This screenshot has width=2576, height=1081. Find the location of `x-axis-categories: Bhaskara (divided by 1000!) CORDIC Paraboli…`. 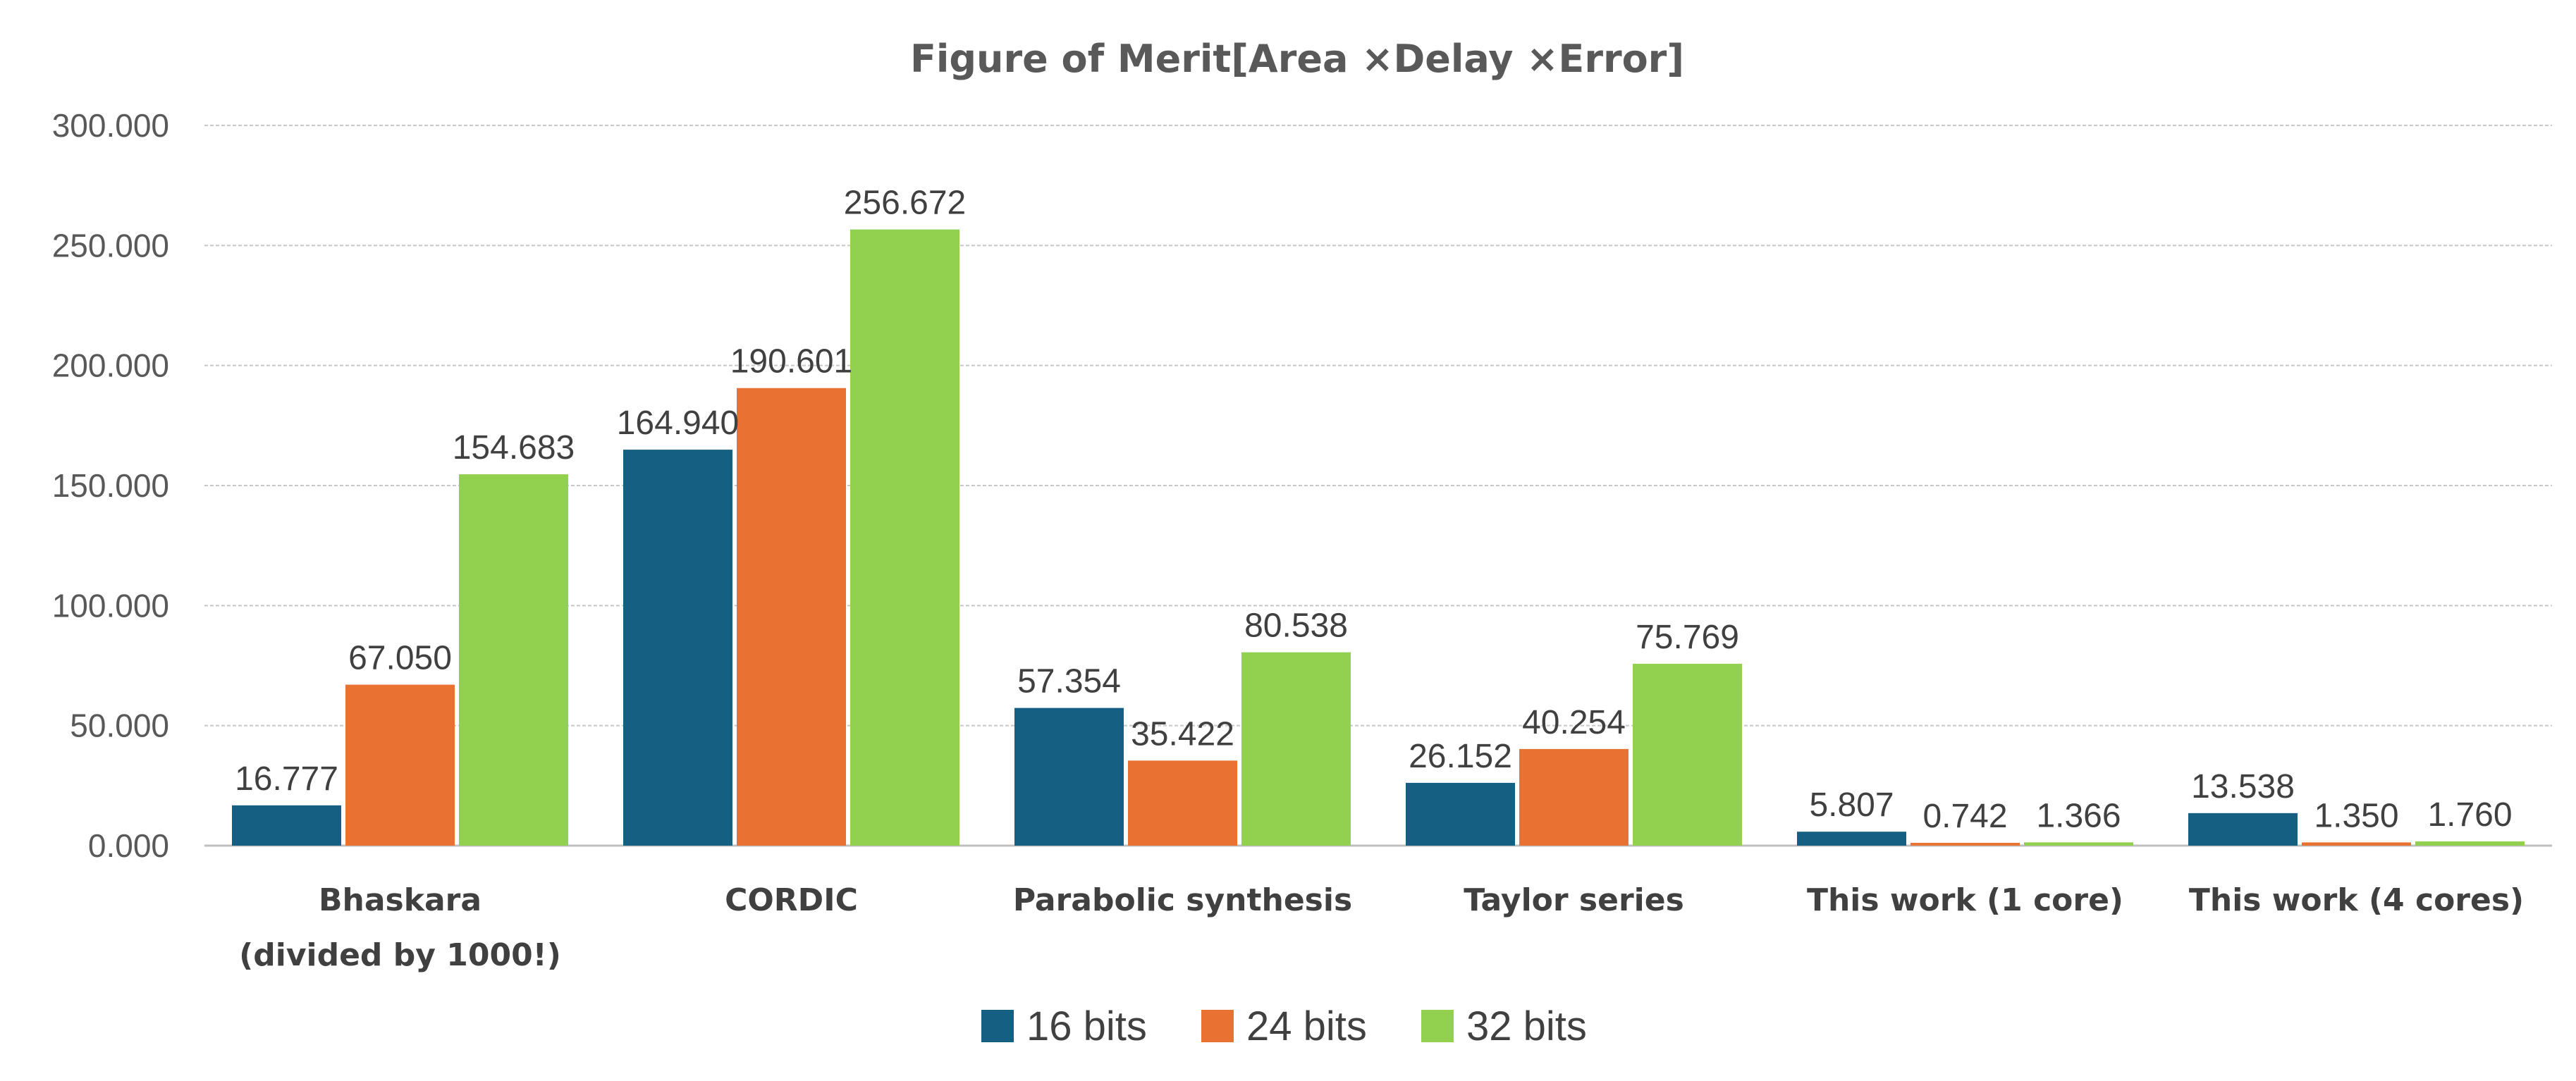

x-axis-categories: Bhaskara (divided by 1000!) CORDIC Paraboli… is located at coordinates (1381, 927).